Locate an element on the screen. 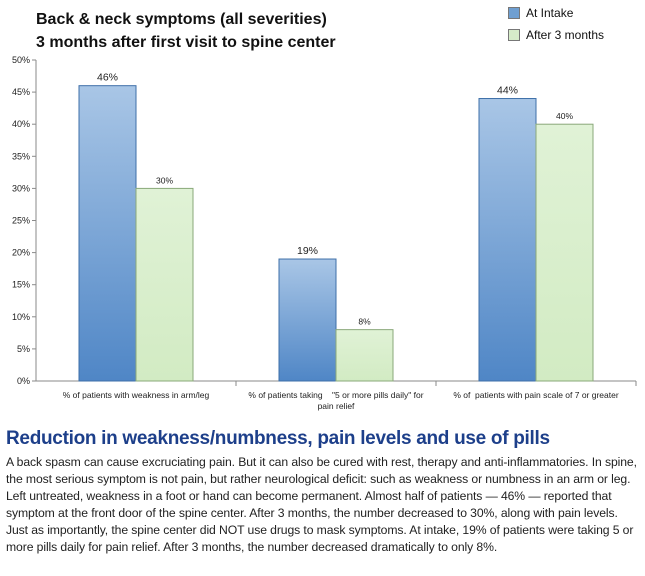 Image resolution: width=645 pixels, height=576 pixels. chart-title-line-1: Back & neck symptoms (all severities) is located at coordinates (181, 19).